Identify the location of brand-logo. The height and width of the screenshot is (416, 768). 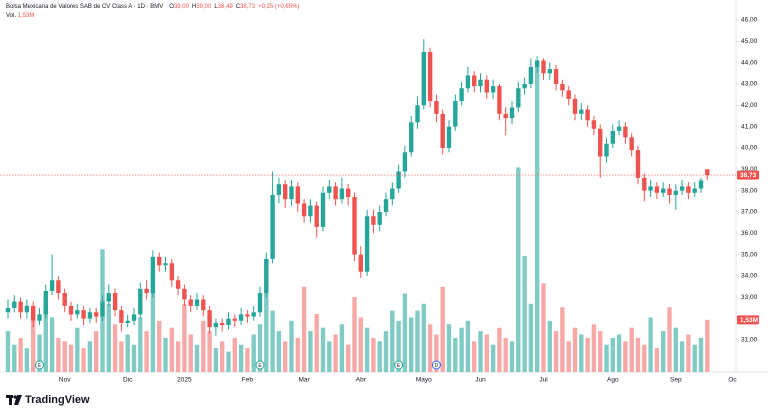
(14, 400).